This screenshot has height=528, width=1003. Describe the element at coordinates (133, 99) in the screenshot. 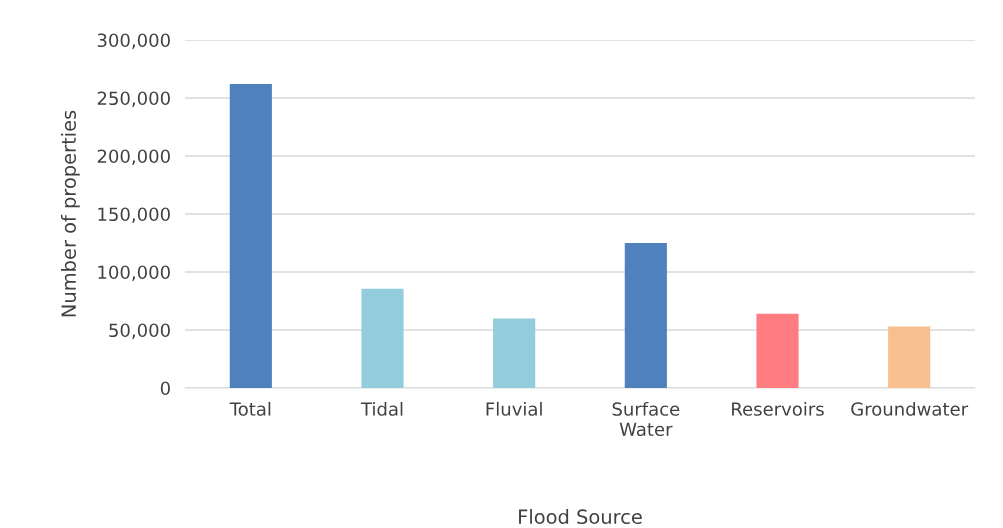

I see `y-tick-label: 250,000` at that location.